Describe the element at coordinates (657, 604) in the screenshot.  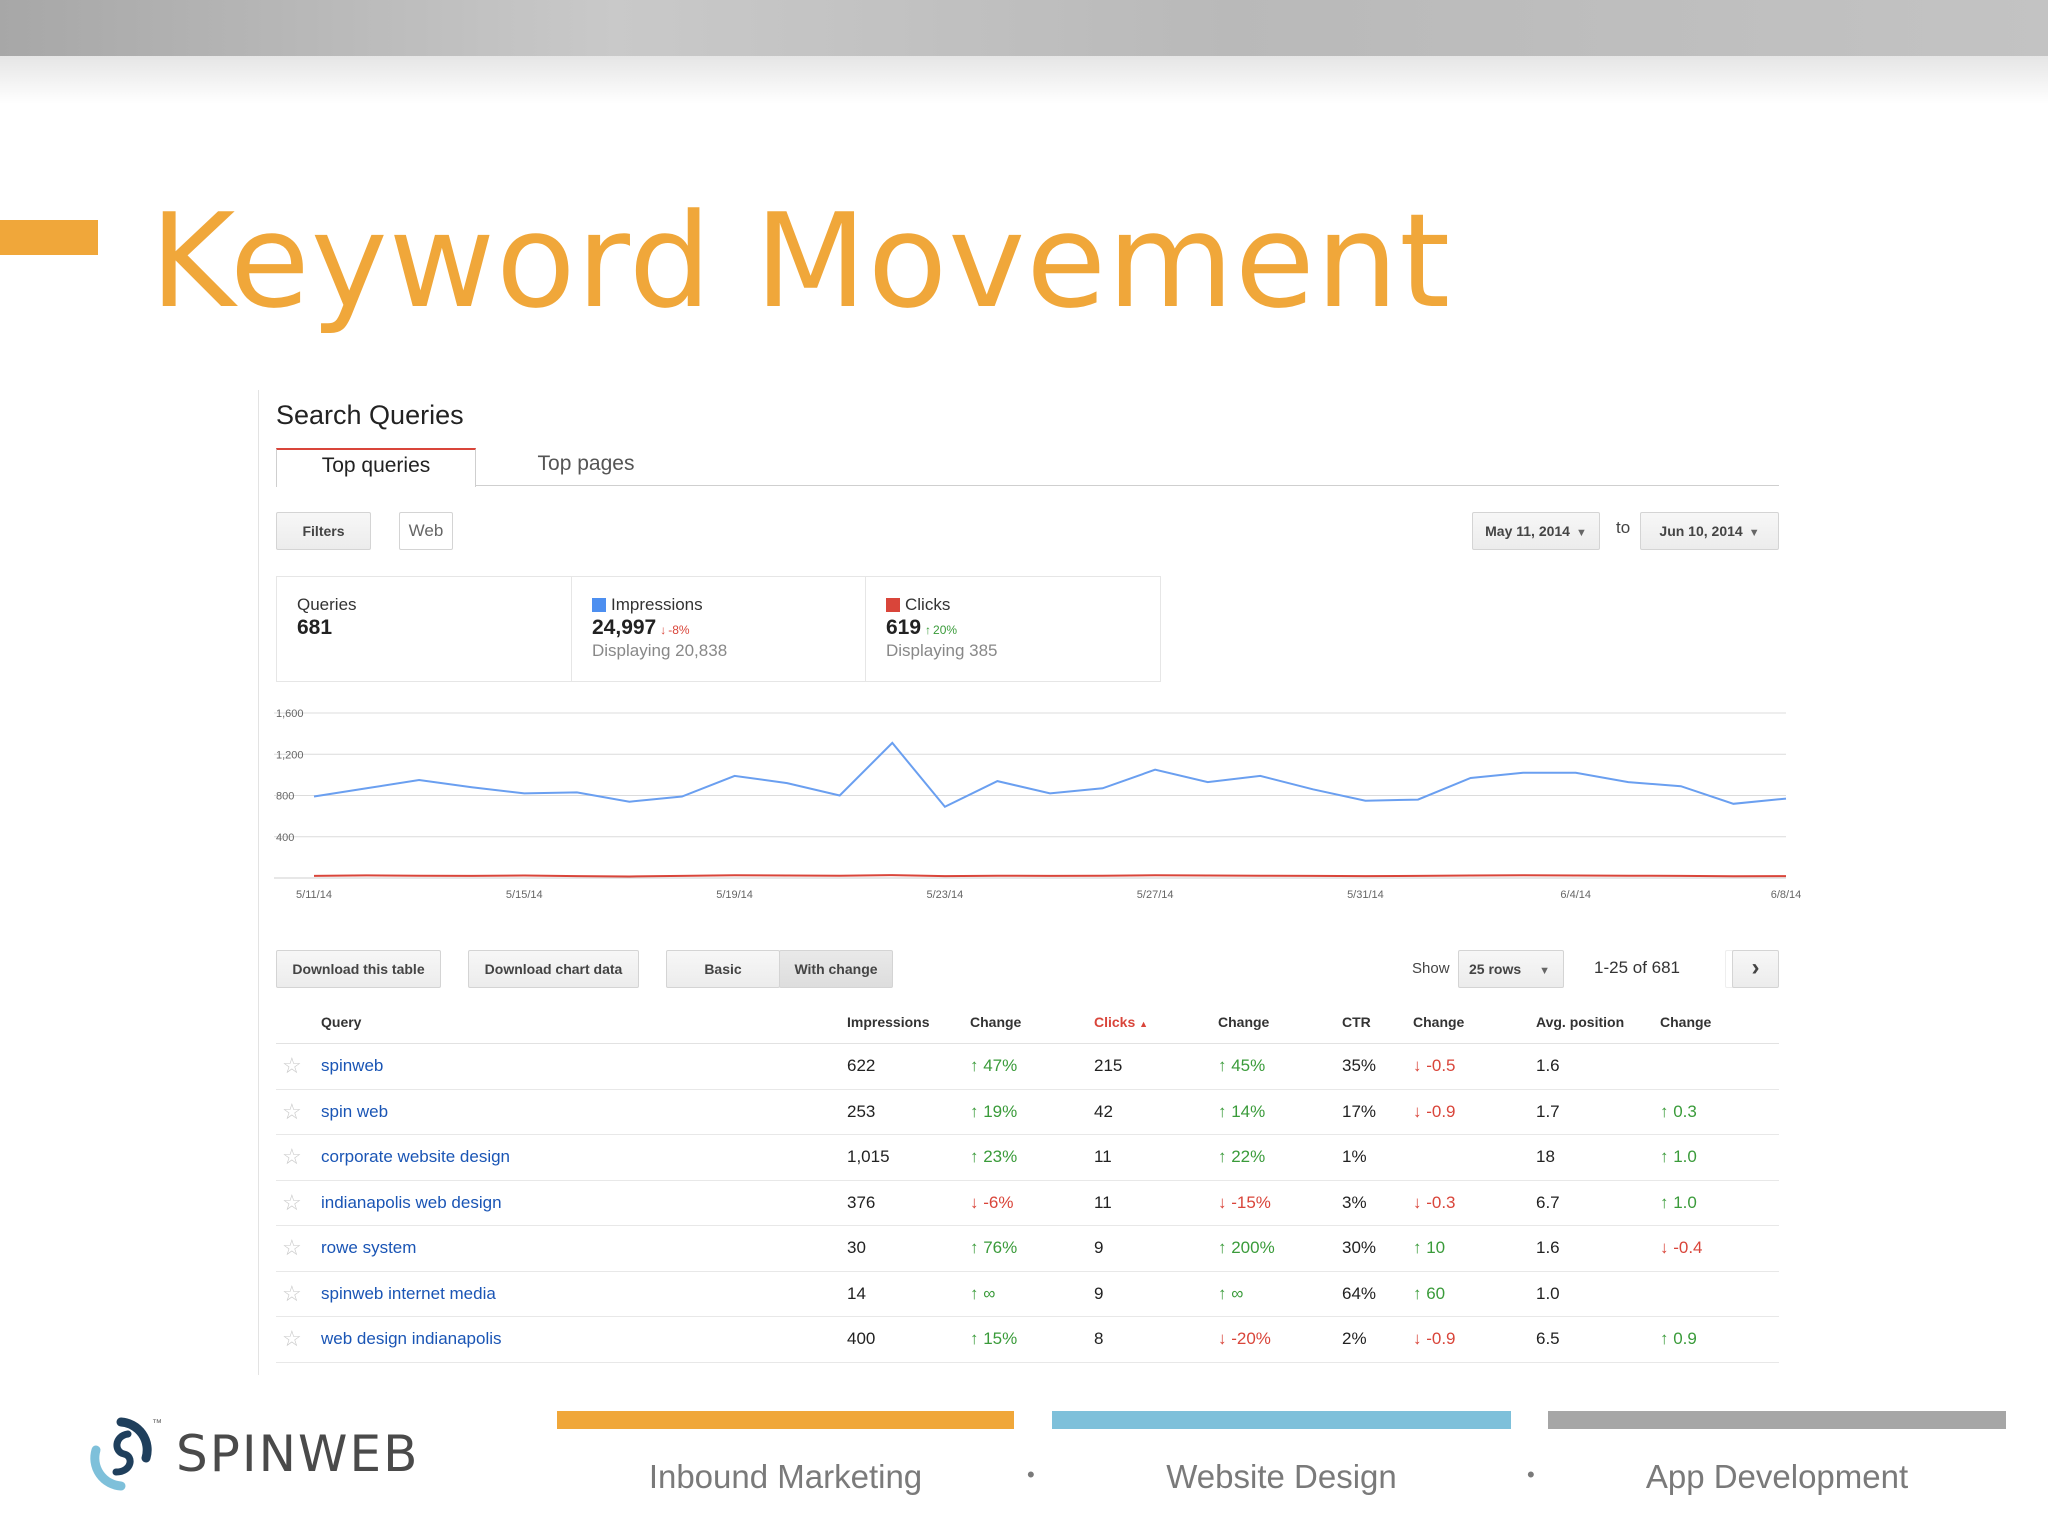
I see `impressions-label: Impressions` at that location.